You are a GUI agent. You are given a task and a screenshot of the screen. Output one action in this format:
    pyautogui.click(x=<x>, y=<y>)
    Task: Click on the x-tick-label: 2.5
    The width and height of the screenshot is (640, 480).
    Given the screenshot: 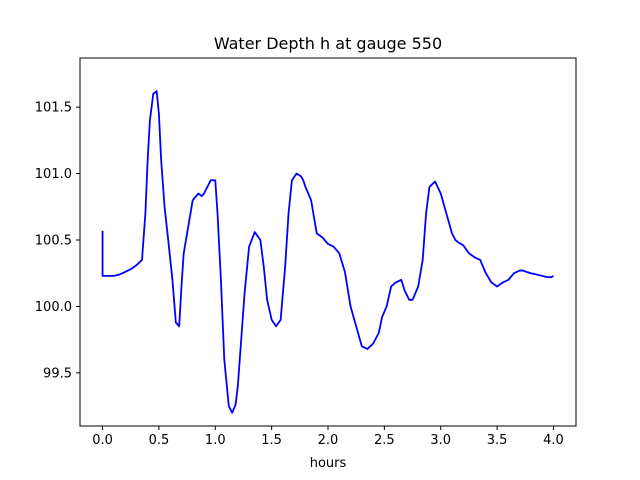 What is the action you would take?
    pyautogui.click(x=384, y=440)
    